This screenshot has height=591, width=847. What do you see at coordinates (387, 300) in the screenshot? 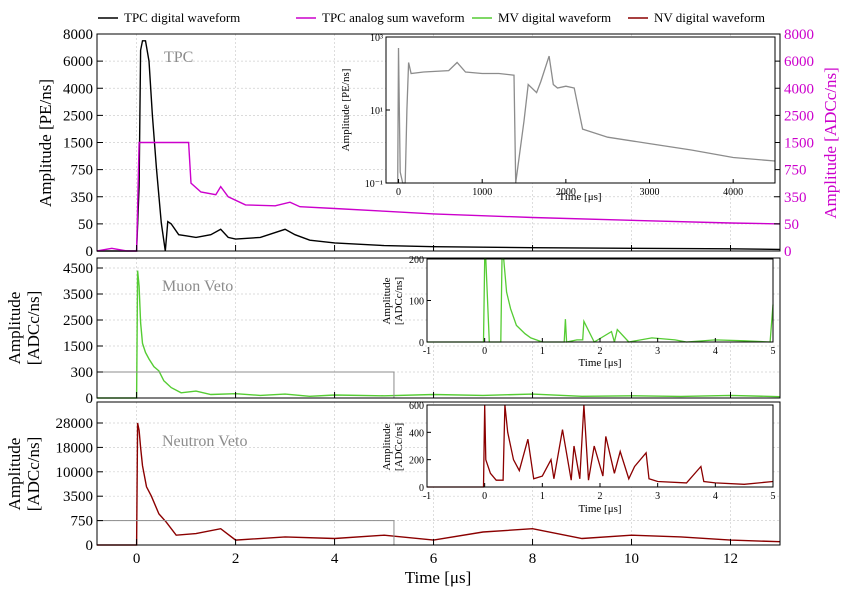
I see `inset-mv-ylabel-text: Amplitude` at bounding box center [387, 300].